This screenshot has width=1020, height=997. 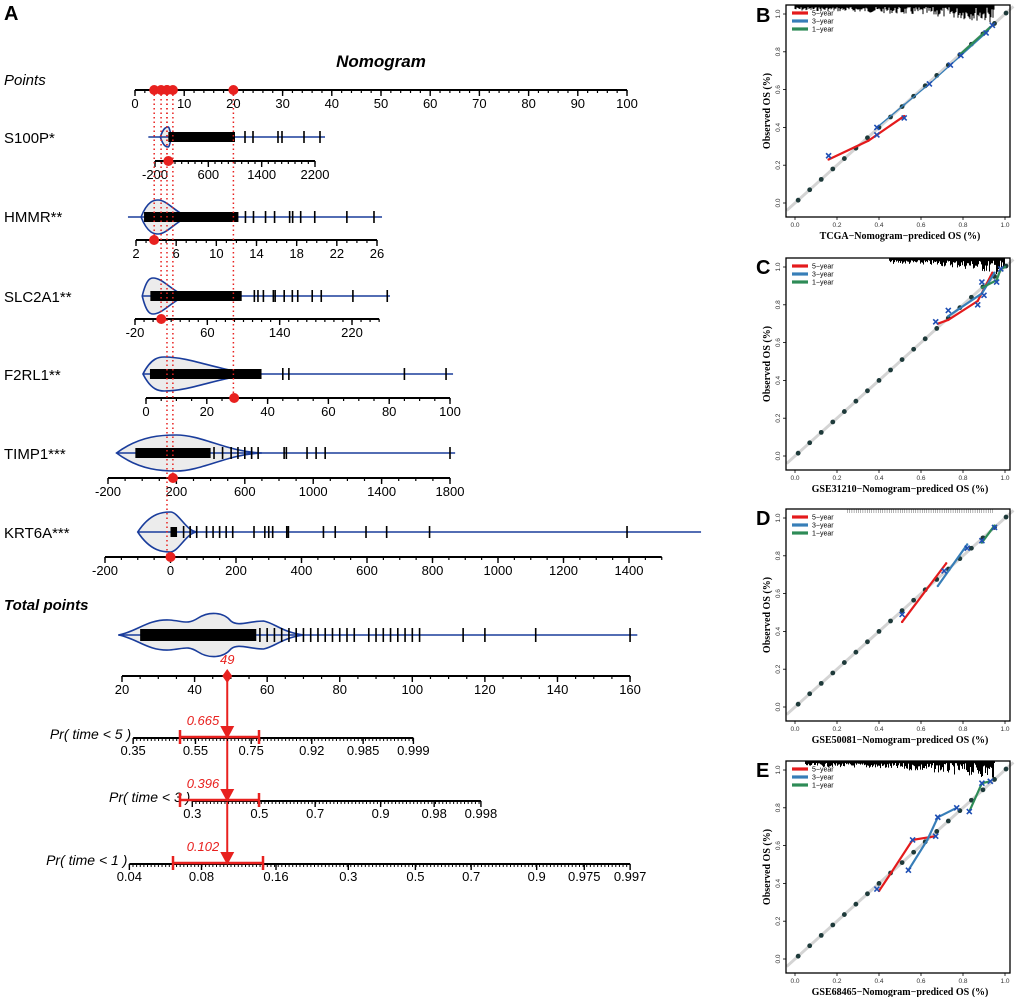 I want to click on tick-label: 60, so click(x=328, y=411).